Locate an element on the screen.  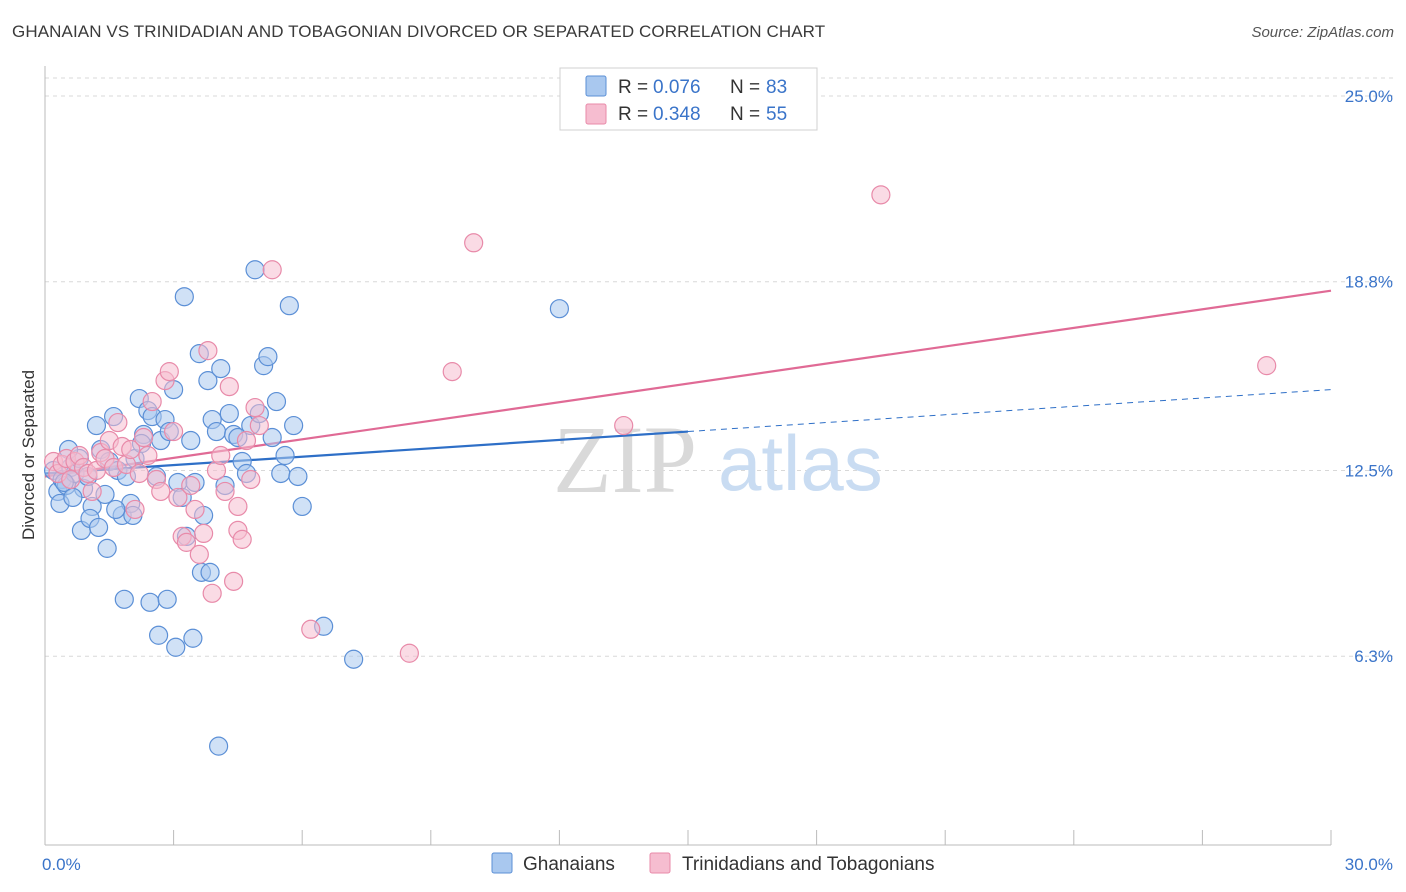
y-tick-label: 18.8% is located at coordinates (1369, 282).